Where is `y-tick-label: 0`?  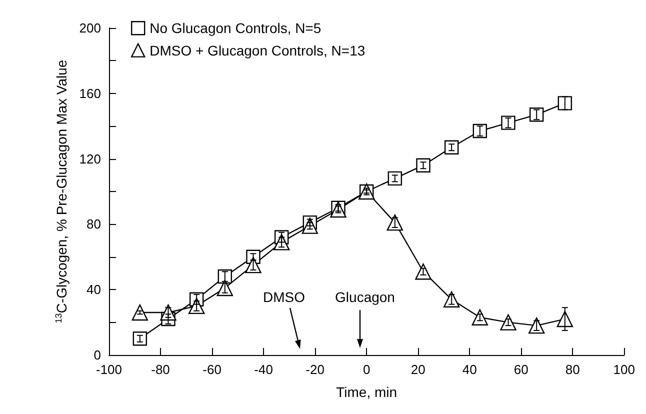
y-tick-label: 0 is located at coordinates (97, 355).